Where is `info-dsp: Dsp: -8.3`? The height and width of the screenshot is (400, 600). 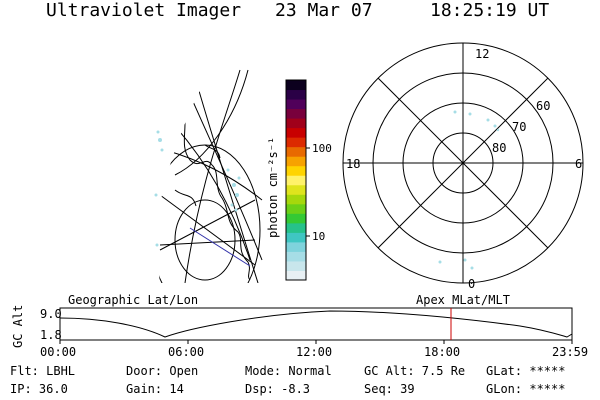
info-dsp: Dsp: -8.3 is located at coordinates (278, 389).